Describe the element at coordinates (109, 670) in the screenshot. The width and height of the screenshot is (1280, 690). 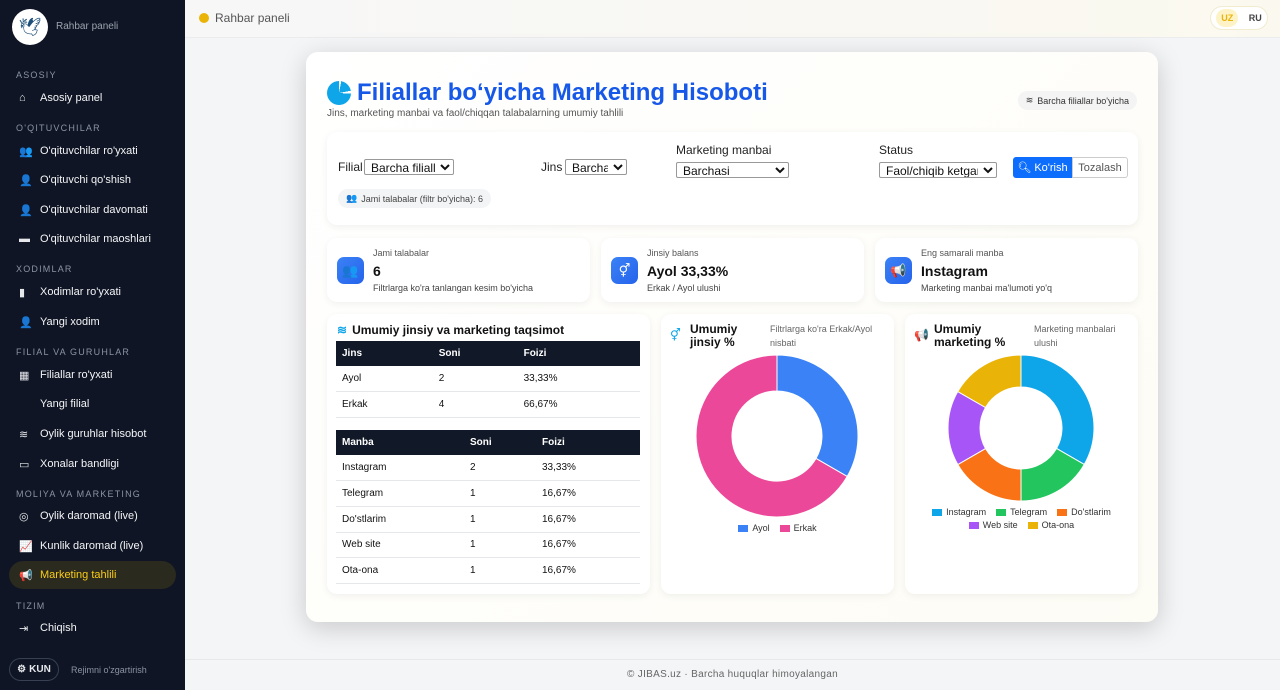
I see `theme-mode-label: Rejimni o'zgartirish` at that location.